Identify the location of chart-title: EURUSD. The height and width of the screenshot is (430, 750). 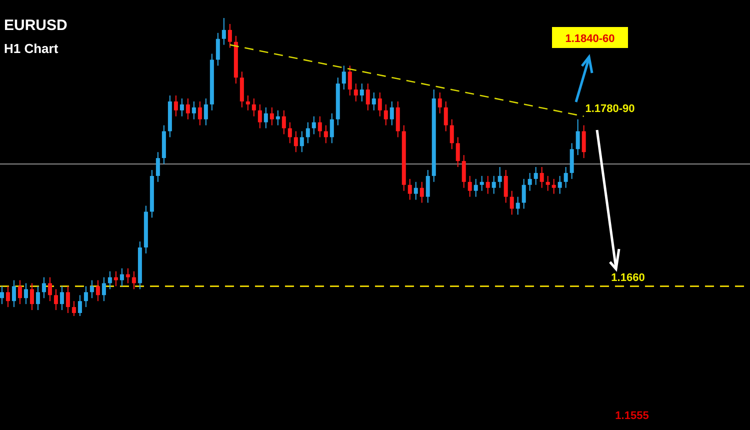
(36, 25).